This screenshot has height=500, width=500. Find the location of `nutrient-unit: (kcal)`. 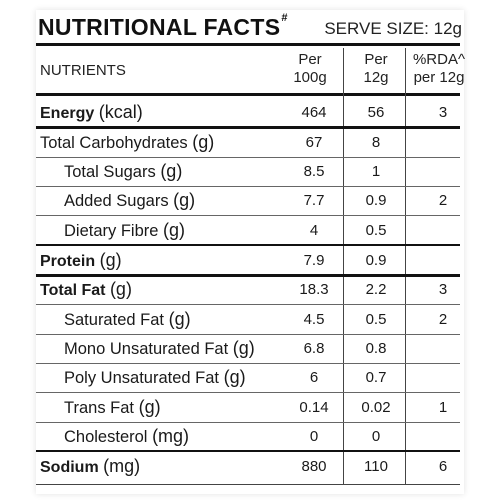

nutrient-unit: (kcal) is located at coordinates (120, 112).